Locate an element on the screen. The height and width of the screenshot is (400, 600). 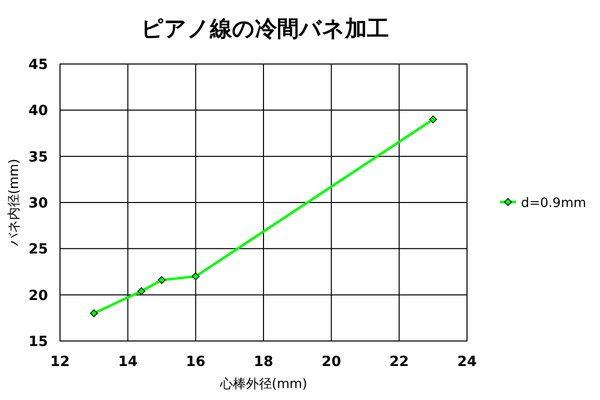
y-tick-label: 25 is located at coordinates (38, 250).